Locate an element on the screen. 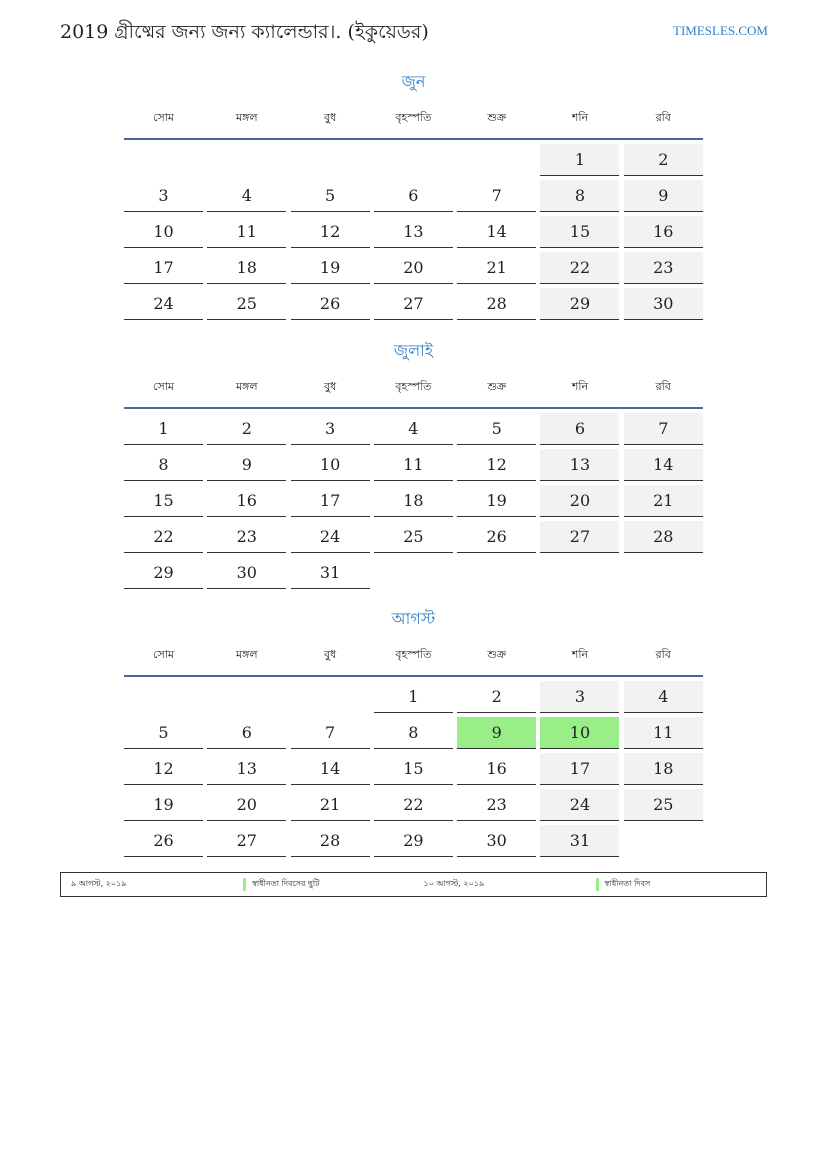  brand-link: TIMESLES.COM is located at coordinates (720, 30).